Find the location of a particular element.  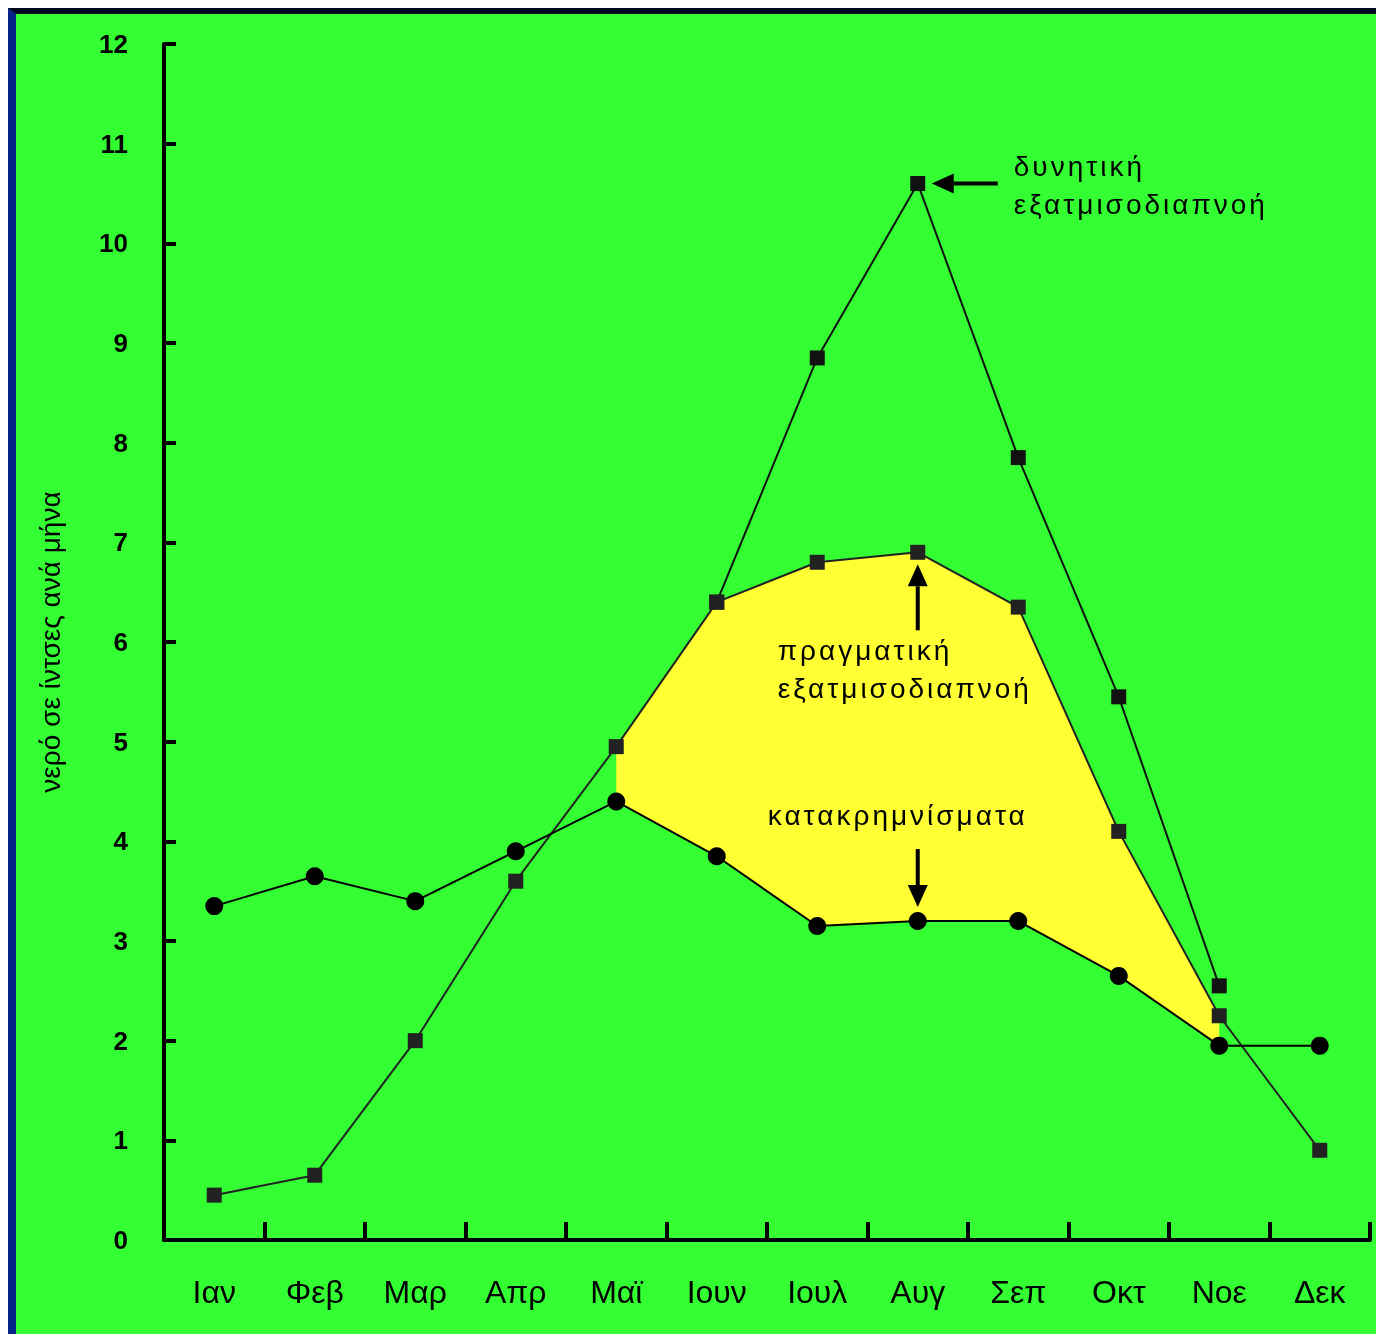

y-tick-label: 11 is located at coordinates (114, 143).